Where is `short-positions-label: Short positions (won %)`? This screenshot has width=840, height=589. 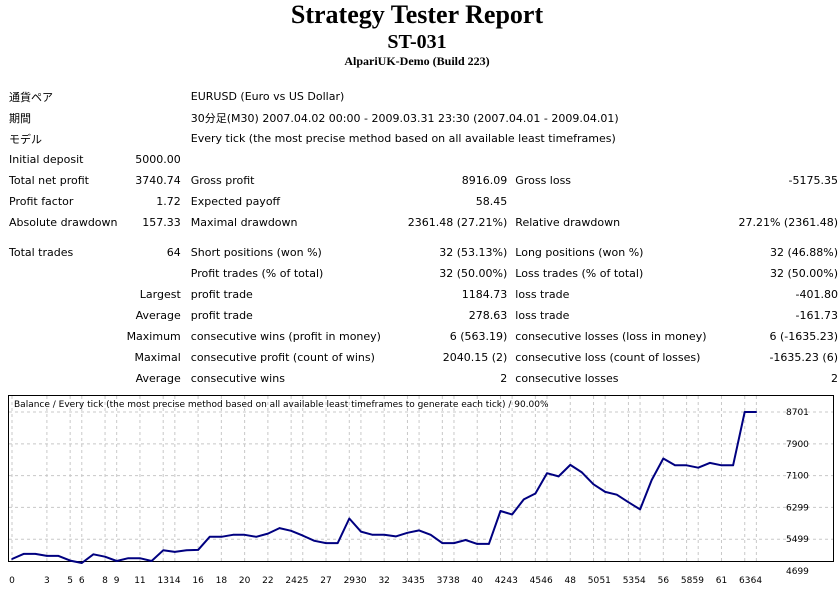 short-positions-label: Short positions (won %) is located at coordinates (256, 252).